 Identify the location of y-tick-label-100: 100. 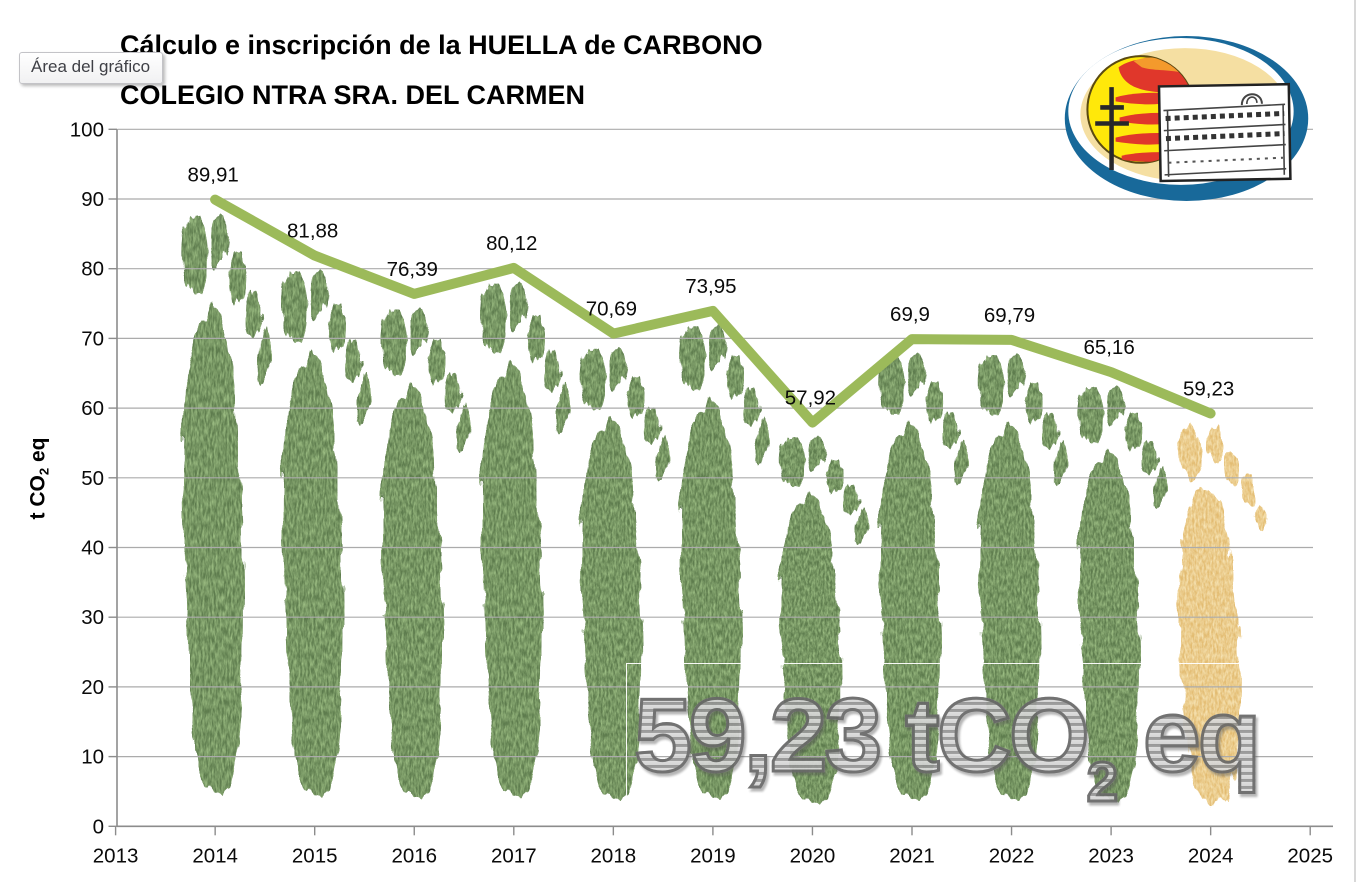
(87, 129).